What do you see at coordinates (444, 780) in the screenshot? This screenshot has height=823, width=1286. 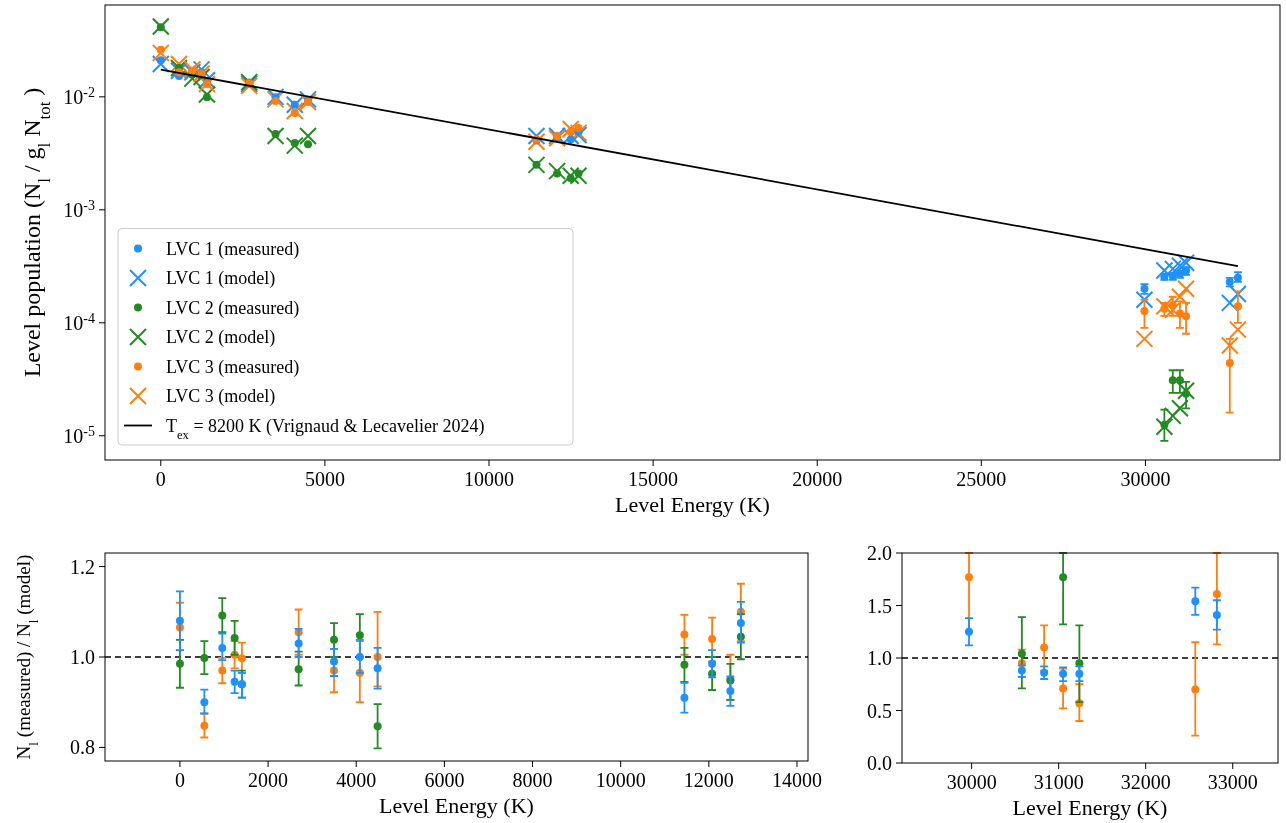 I see `x-tick-label: 6000` at bounding box center [444, 780].